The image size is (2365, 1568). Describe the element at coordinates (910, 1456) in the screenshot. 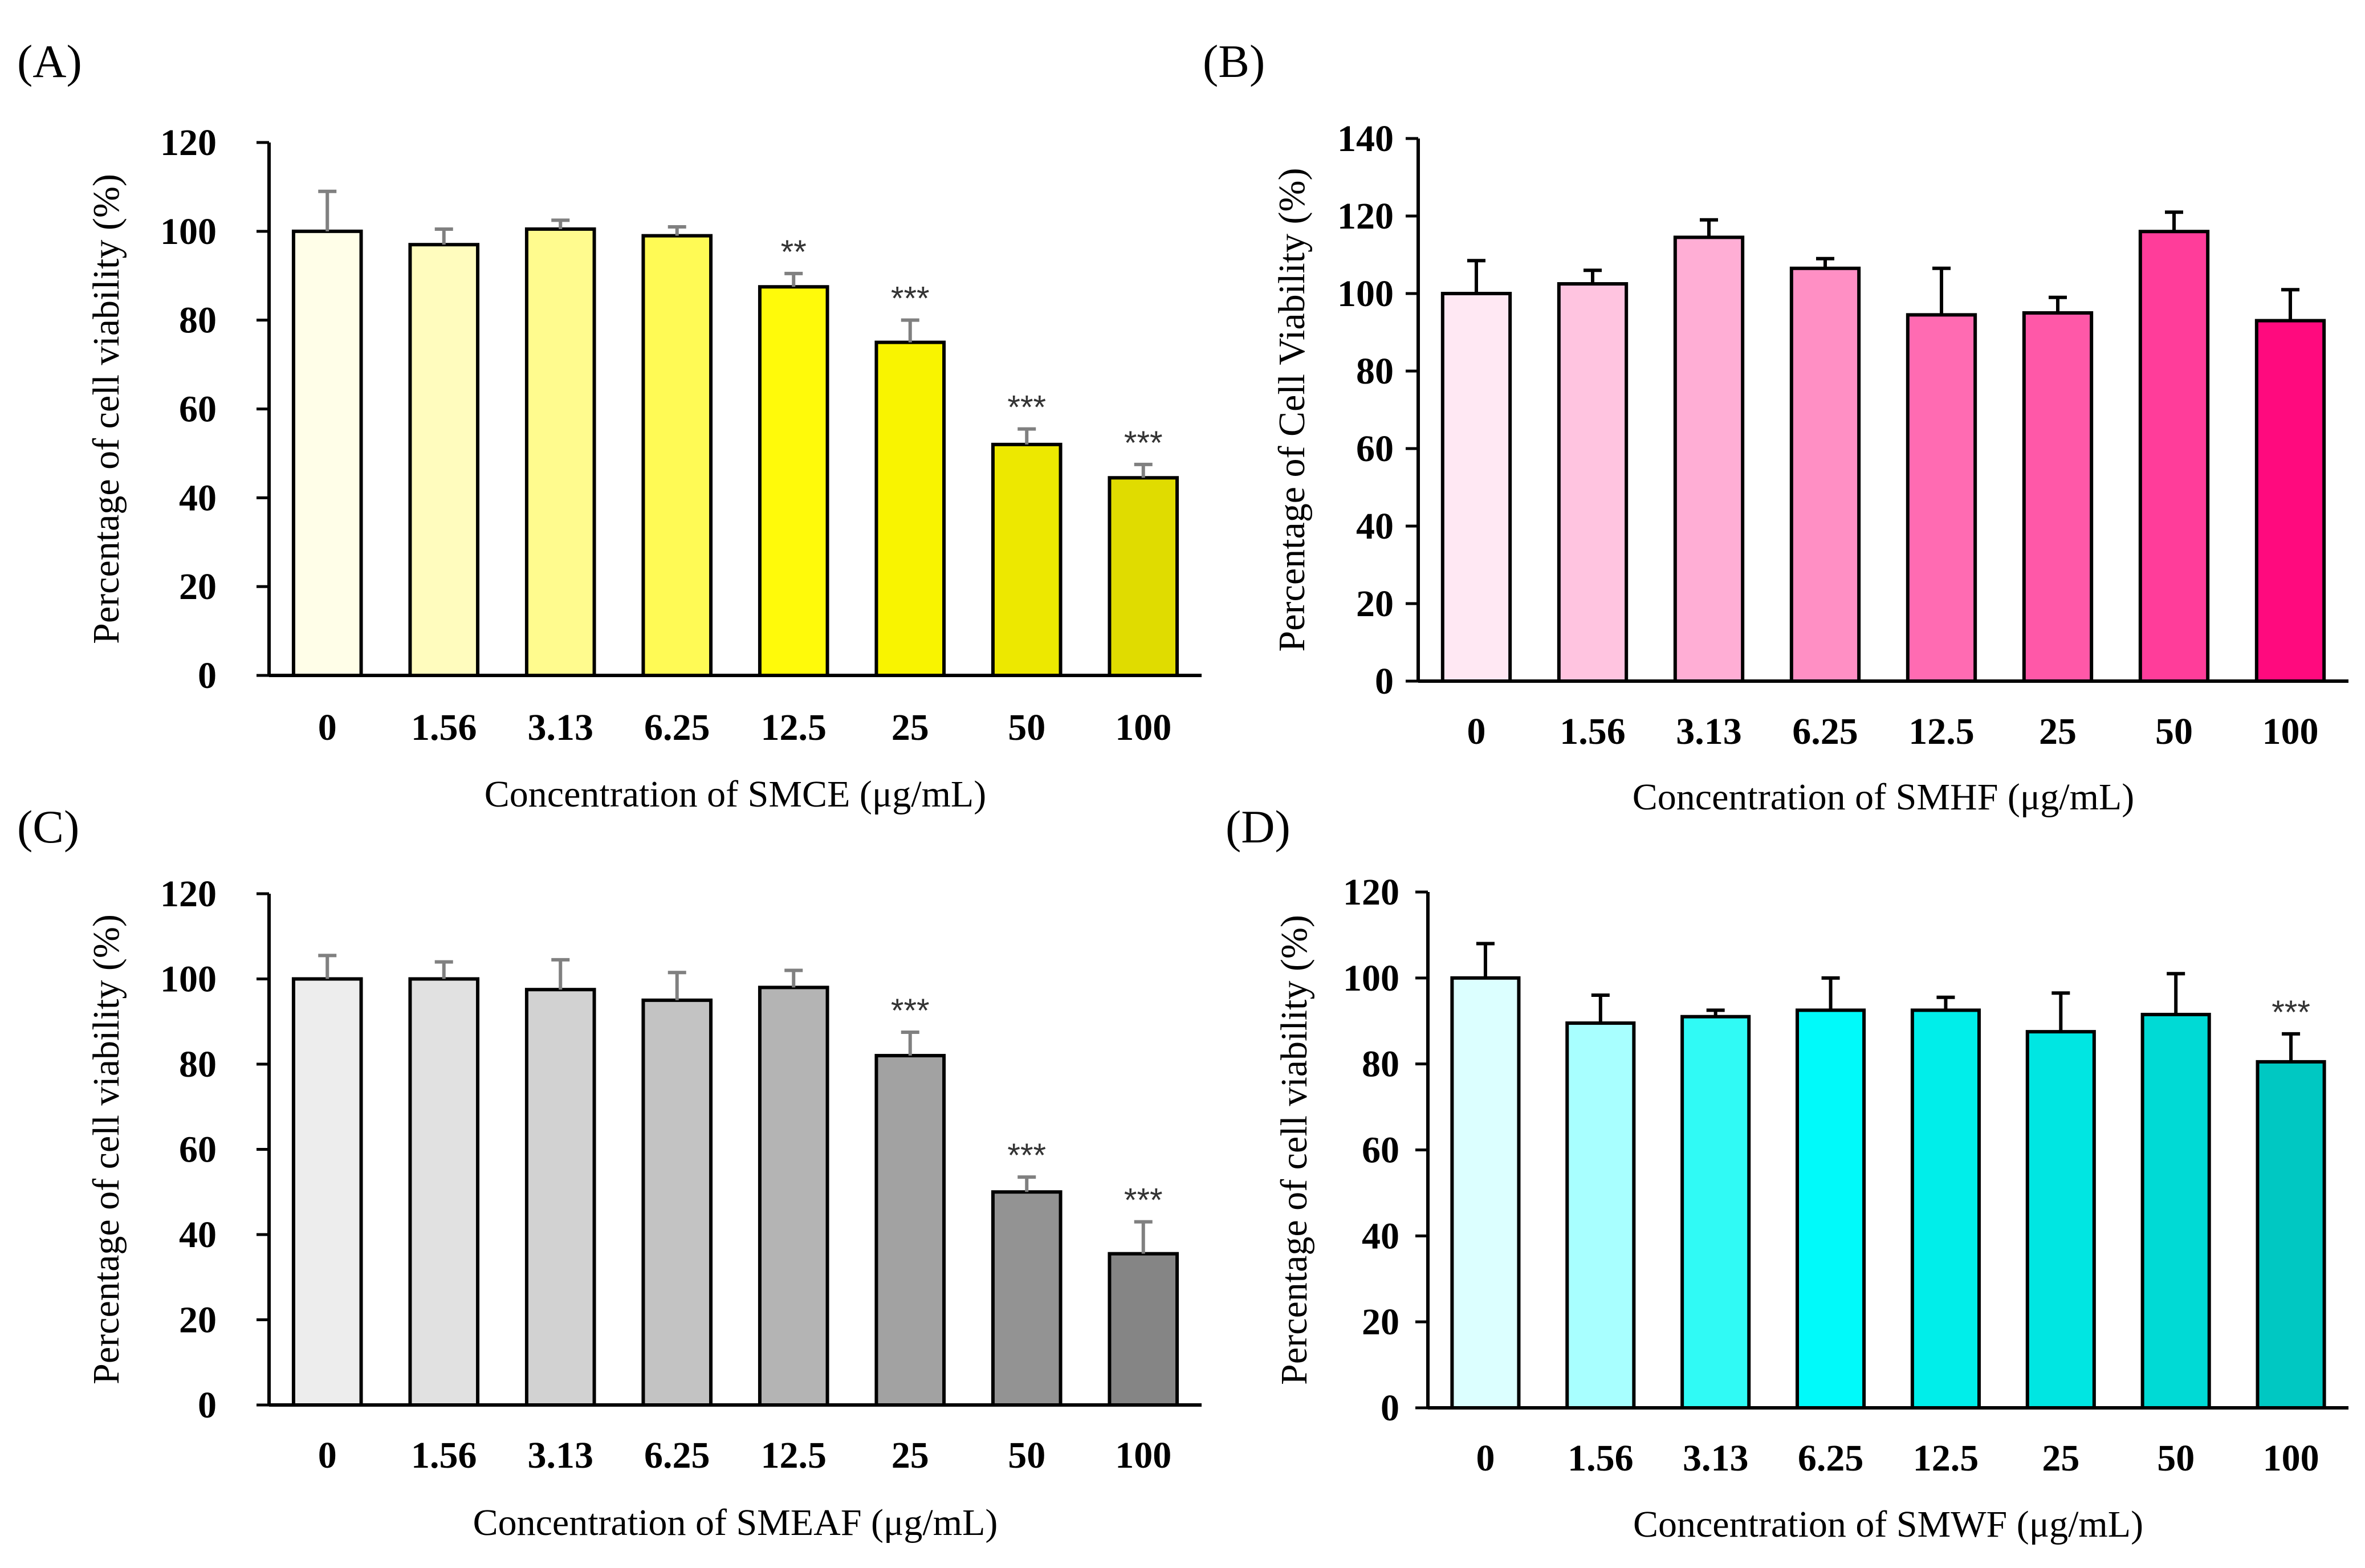

I see `panel-c-xtick-label: 25` at that location.